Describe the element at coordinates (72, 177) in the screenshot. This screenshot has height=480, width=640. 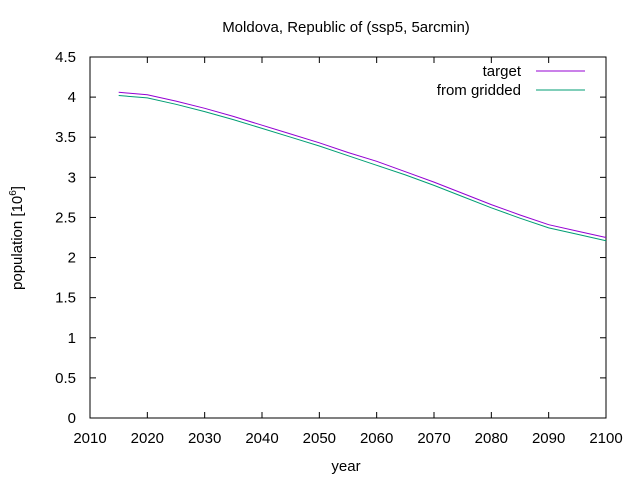
I see `y-tick-label: 3` at that location.